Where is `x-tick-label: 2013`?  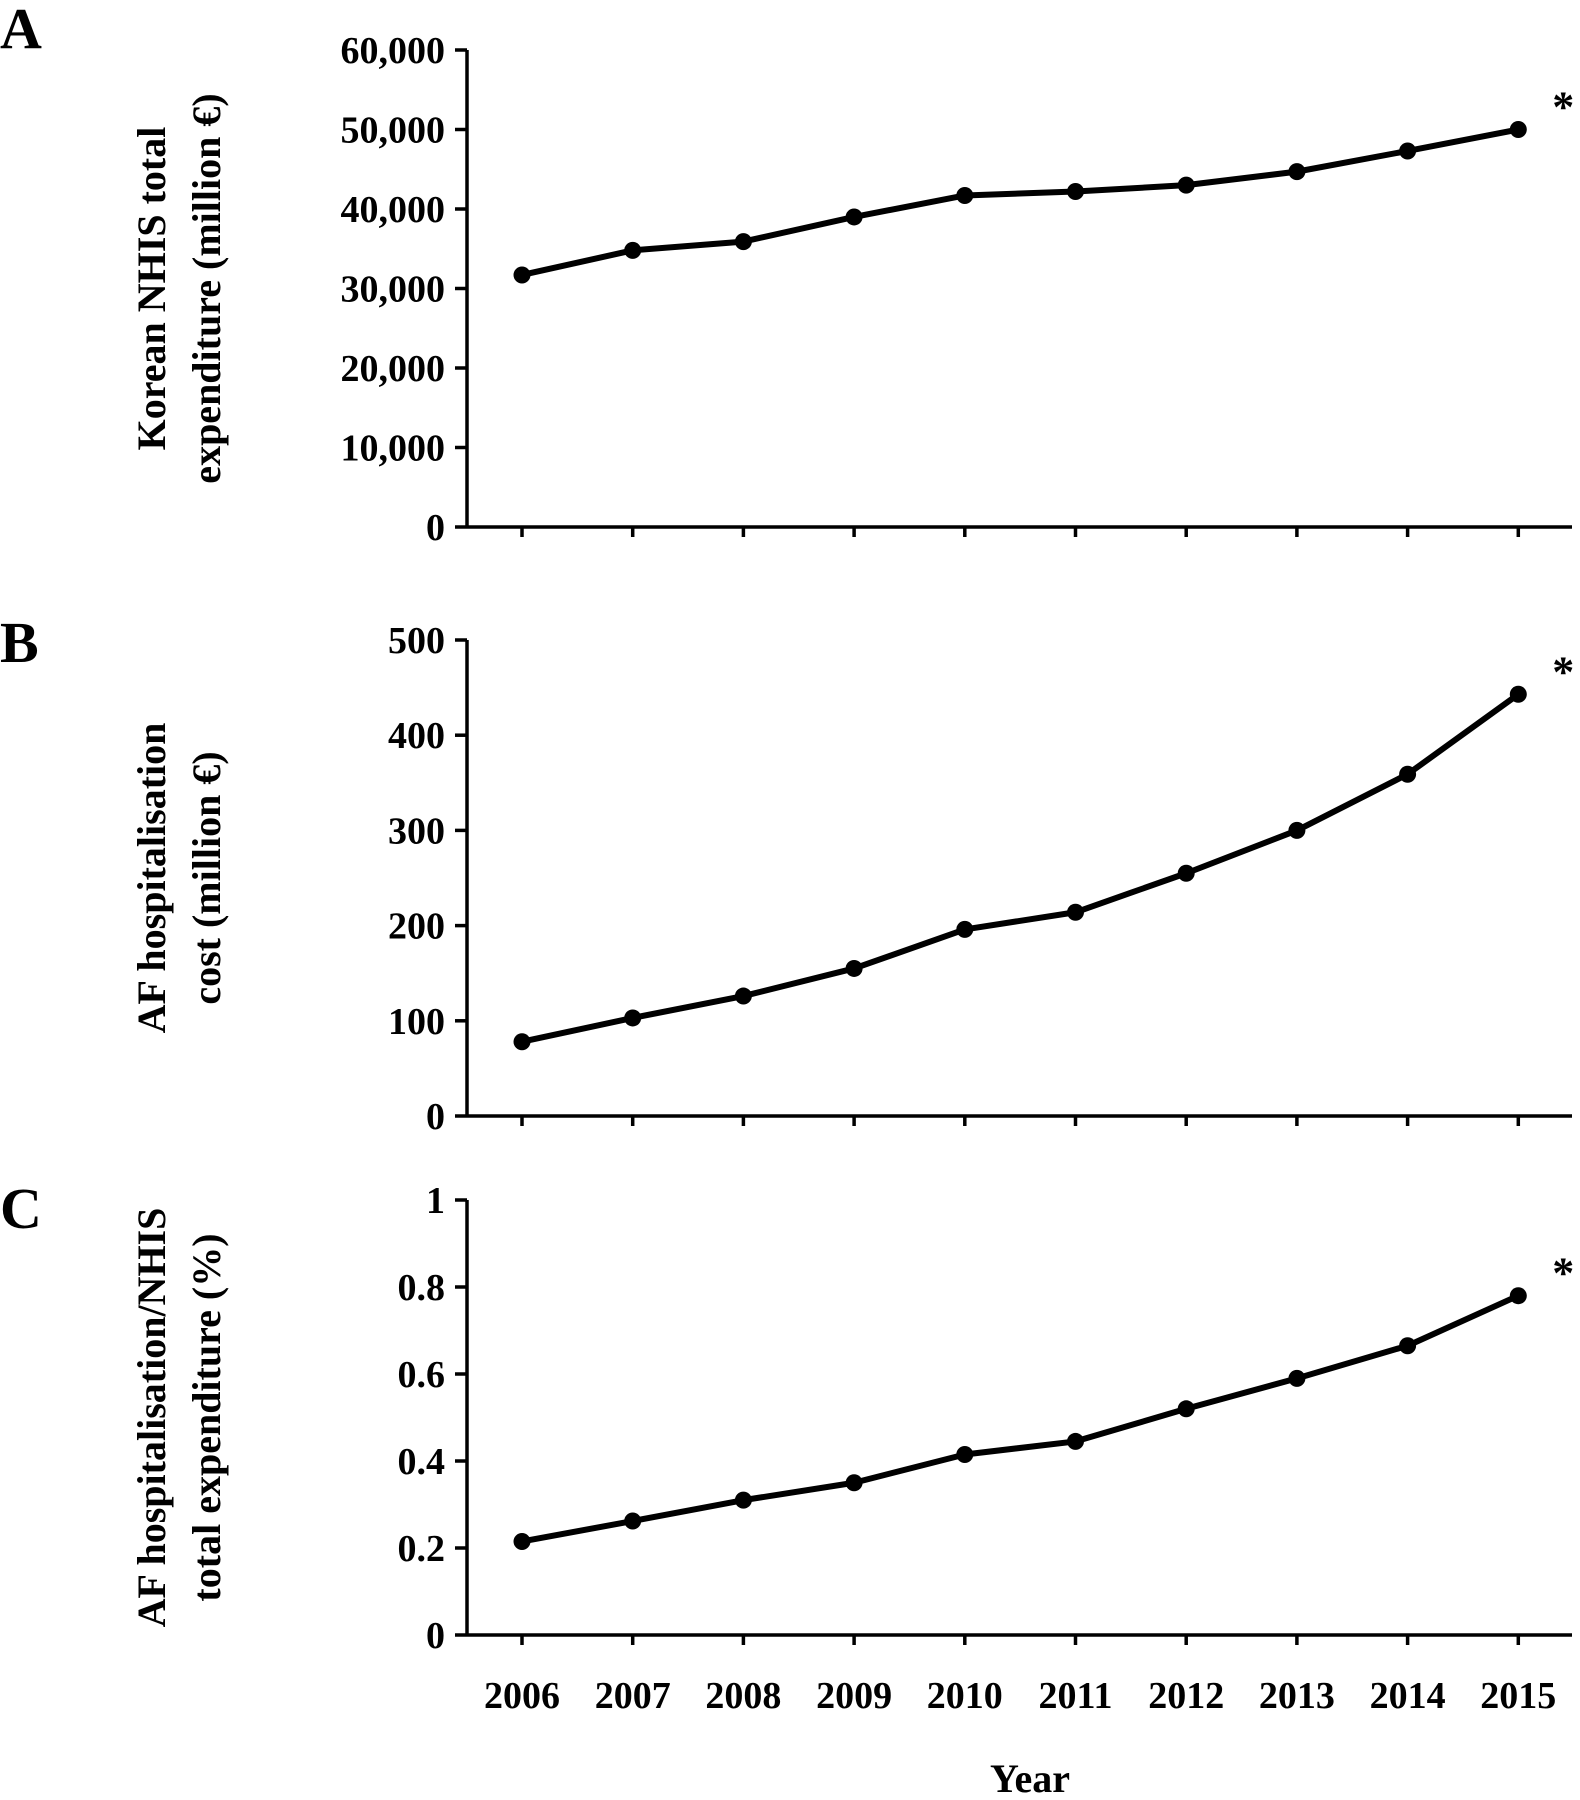 x-tick-label: 2013 is located at coordinates (1297, 1696).